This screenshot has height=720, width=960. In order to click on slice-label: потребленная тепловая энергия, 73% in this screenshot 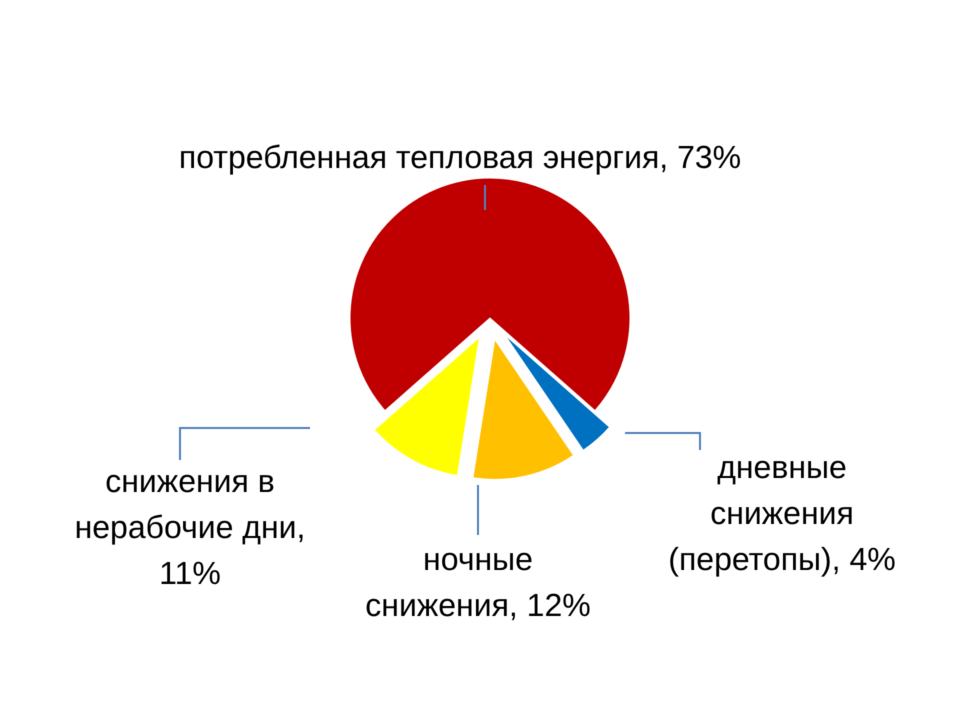, I will do `click(460, 157)`.